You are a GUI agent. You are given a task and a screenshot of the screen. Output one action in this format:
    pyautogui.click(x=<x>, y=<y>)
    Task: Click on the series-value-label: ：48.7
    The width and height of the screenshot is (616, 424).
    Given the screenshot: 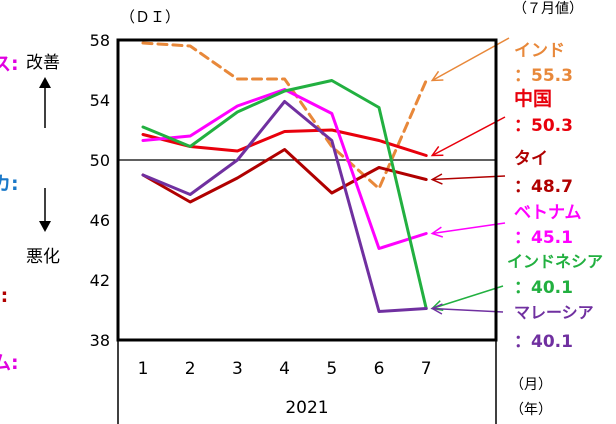 What is the action you would take?
    pyautogui.click(x=543, y=187)
    